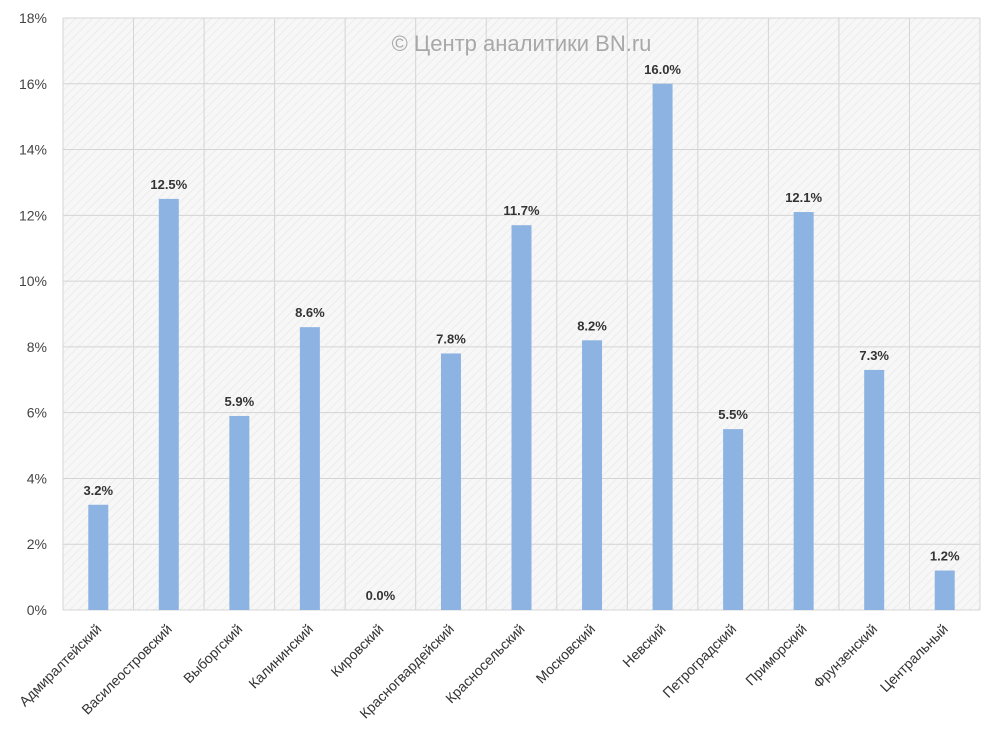 Image resolution: width=994 pixels, height=746 pixels. I want to click on data-label: 16.0%, so click(662, 69).